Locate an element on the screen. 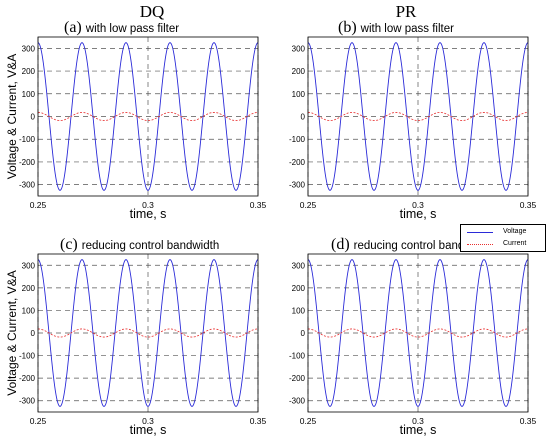 This screenshot has width=550, height=438. xtick-label-b: 0.3 is located at coordinates (418, 205).